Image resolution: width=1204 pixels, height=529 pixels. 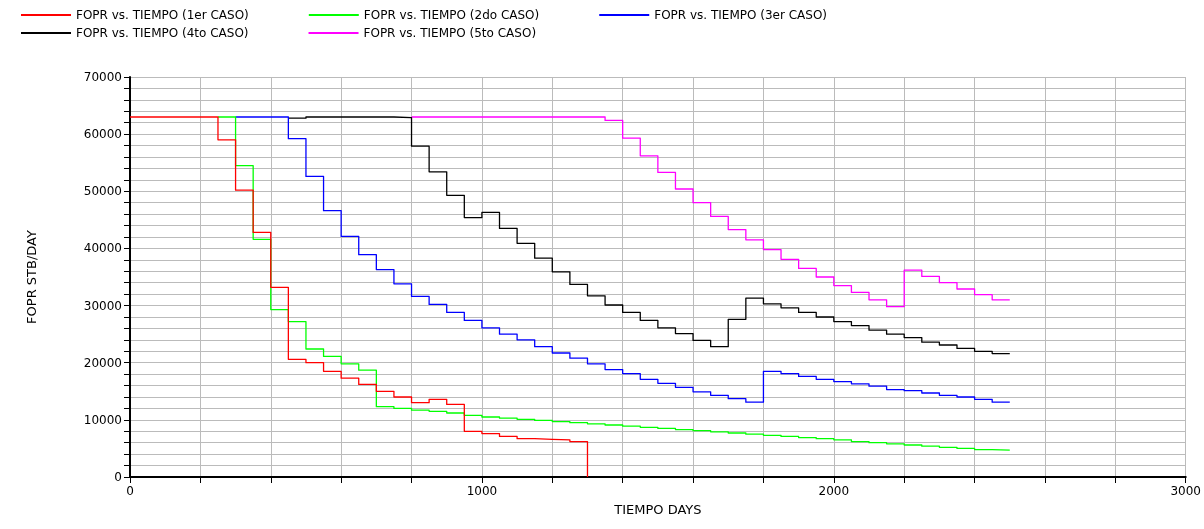 I want to click on y-tick-label: 50000, so click(x=102, y=191).